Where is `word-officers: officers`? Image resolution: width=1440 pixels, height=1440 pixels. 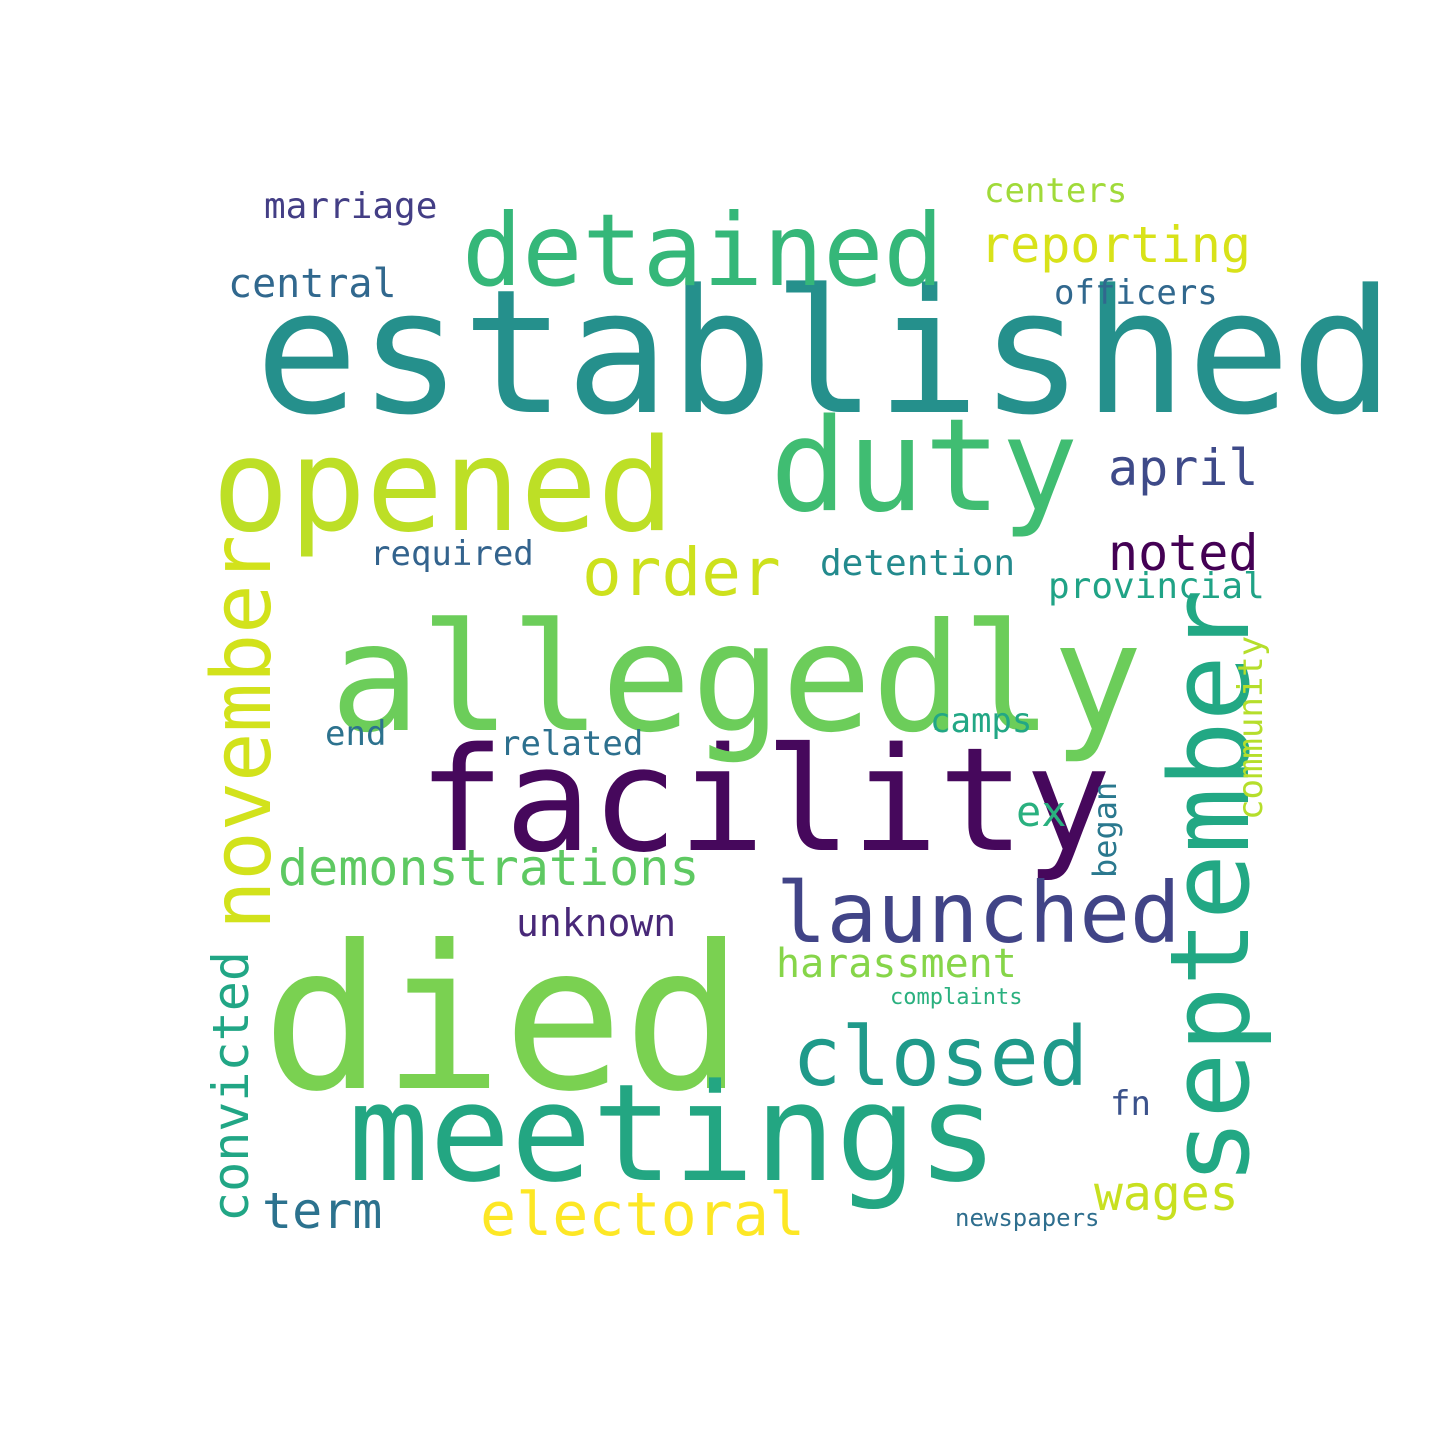 word-officers: officers is located at coordinates (1136, 293).